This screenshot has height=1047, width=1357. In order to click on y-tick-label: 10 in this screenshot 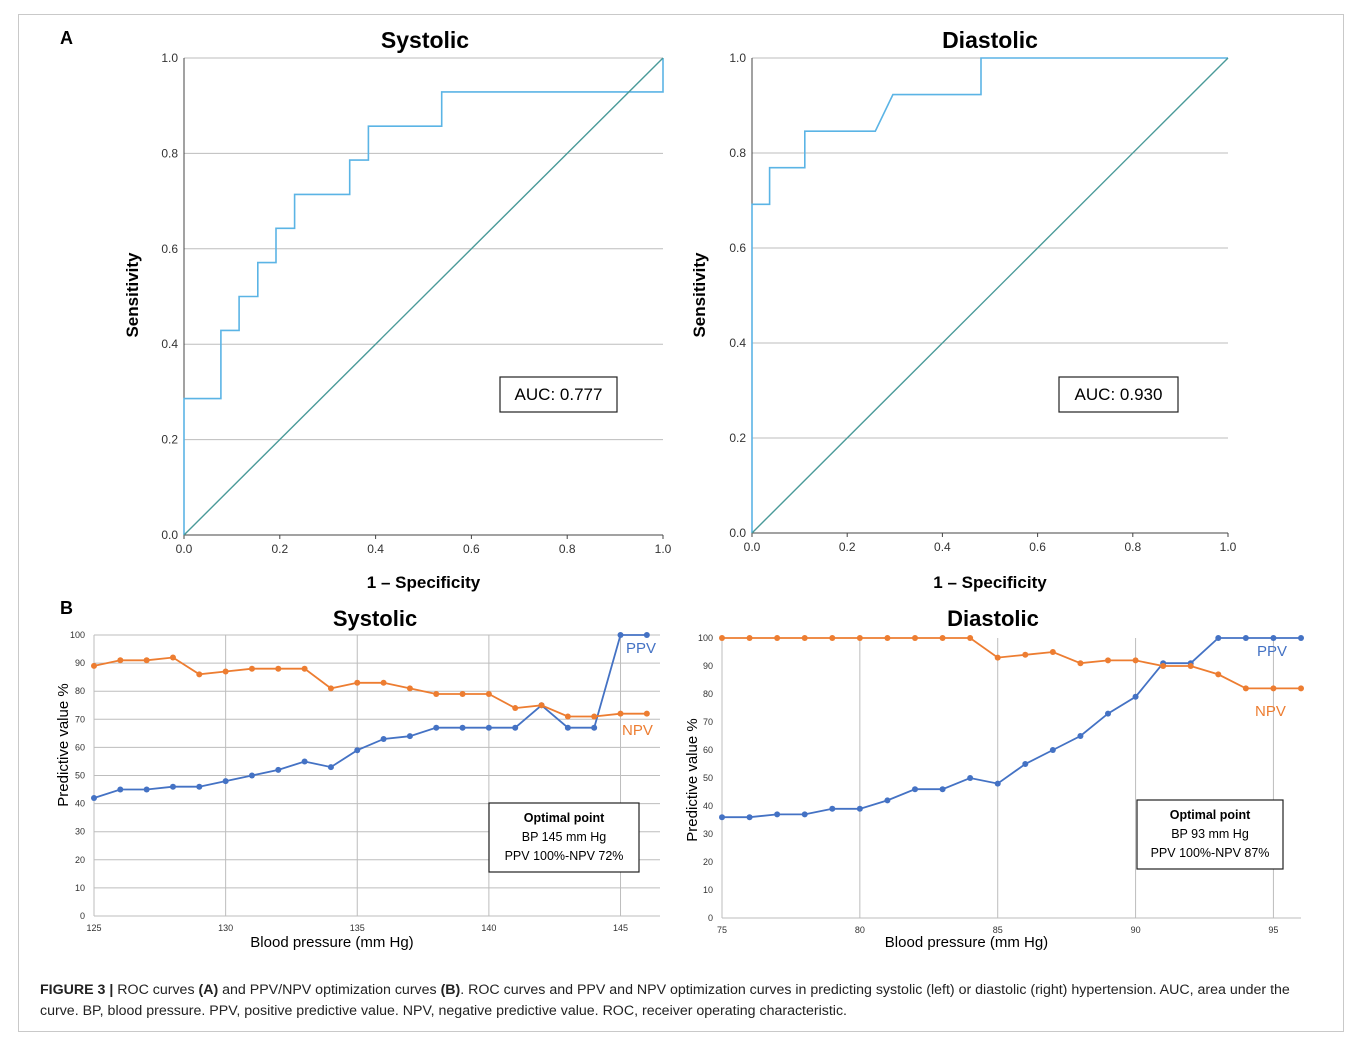, I will do `click(80, 888)`.